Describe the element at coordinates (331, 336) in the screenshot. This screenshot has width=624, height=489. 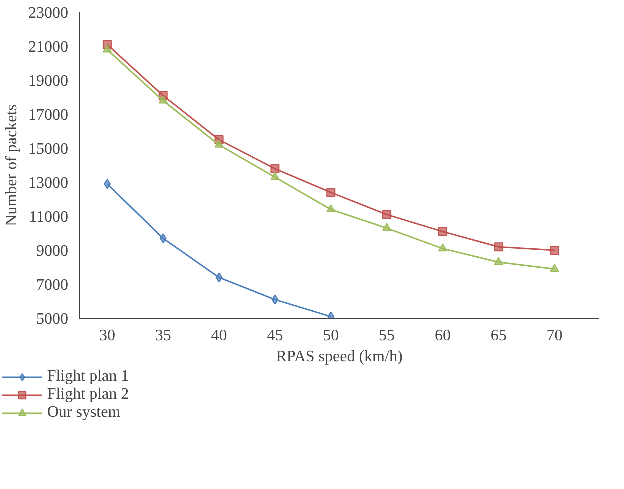
I see `x-tick-label: 50` at that location.